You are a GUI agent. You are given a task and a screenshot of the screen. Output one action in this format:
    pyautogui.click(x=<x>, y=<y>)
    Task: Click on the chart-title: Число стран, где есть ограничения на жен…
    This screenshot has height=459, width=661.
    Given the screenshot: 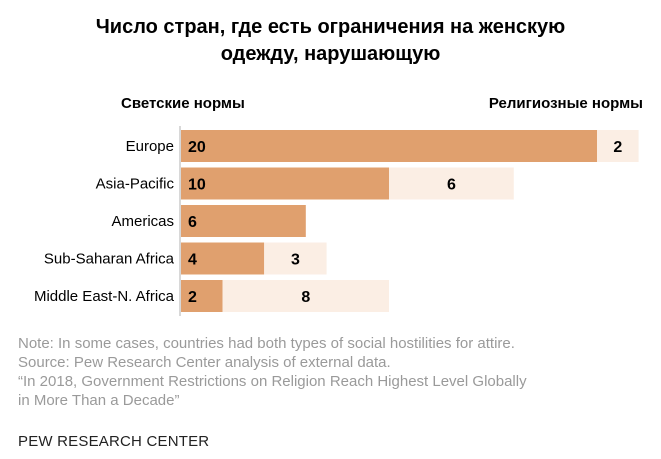 What is the action you would take?
    pyautogui.click(x=330, y=41)
    